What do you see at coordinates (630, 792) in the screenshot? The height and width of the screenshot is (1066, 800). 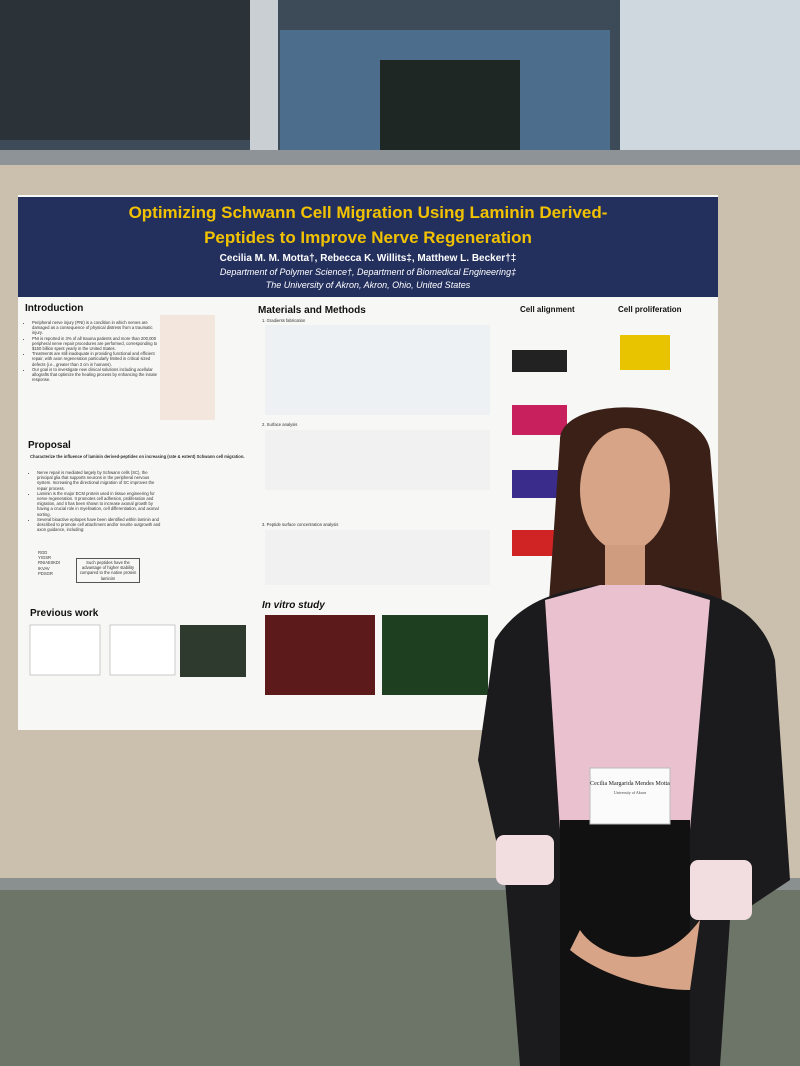 I see `badge-affiliation: University of Akron` at bounding box center [630, 792].